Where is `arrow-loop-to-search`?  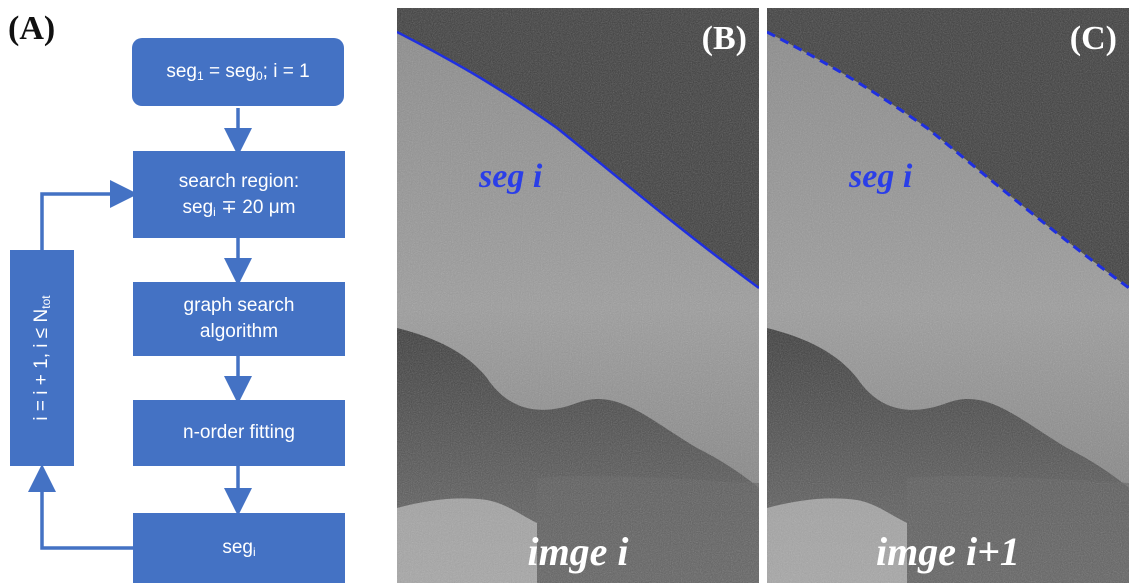 arrow-loop-to-search is located at coordinates (89, 215).